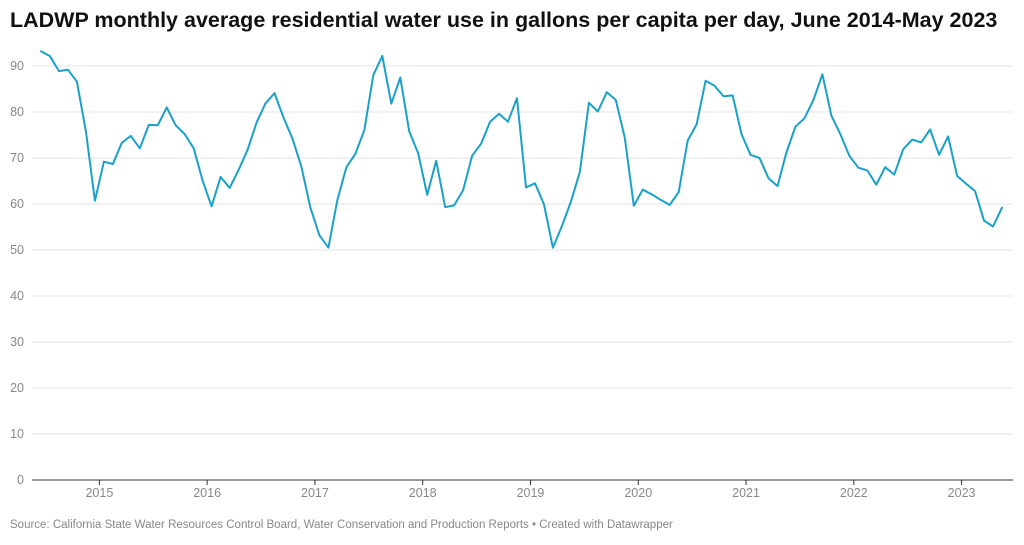 This screenshot has width=1024, height=545. I want to click on y-tick-label: 90, so click(17, 66).